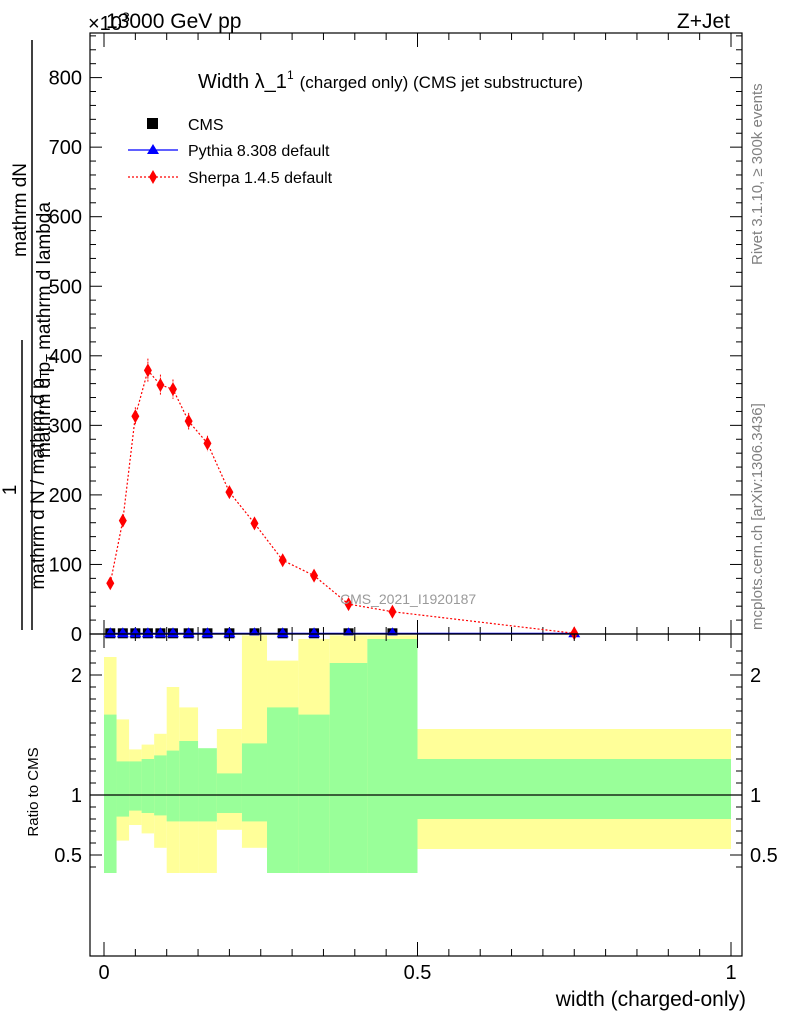 This screenshot has height=1024, width=786. What do you see at coordinates (65, 218) in the screenshot?
I see `main-y-tick-label: 600` at bounding box center [65, 218].